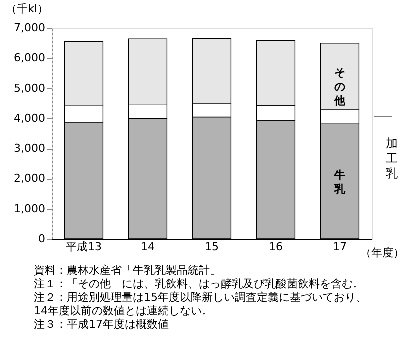  I want to click on x-tick-label: 17, so click(340, 247).